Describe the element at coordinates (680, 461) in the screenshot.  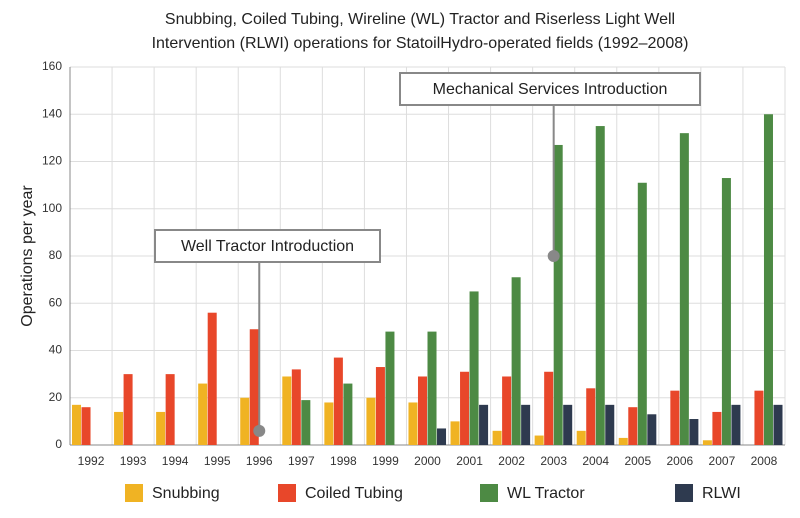
I see `x-tick-label: 2006` at that location.